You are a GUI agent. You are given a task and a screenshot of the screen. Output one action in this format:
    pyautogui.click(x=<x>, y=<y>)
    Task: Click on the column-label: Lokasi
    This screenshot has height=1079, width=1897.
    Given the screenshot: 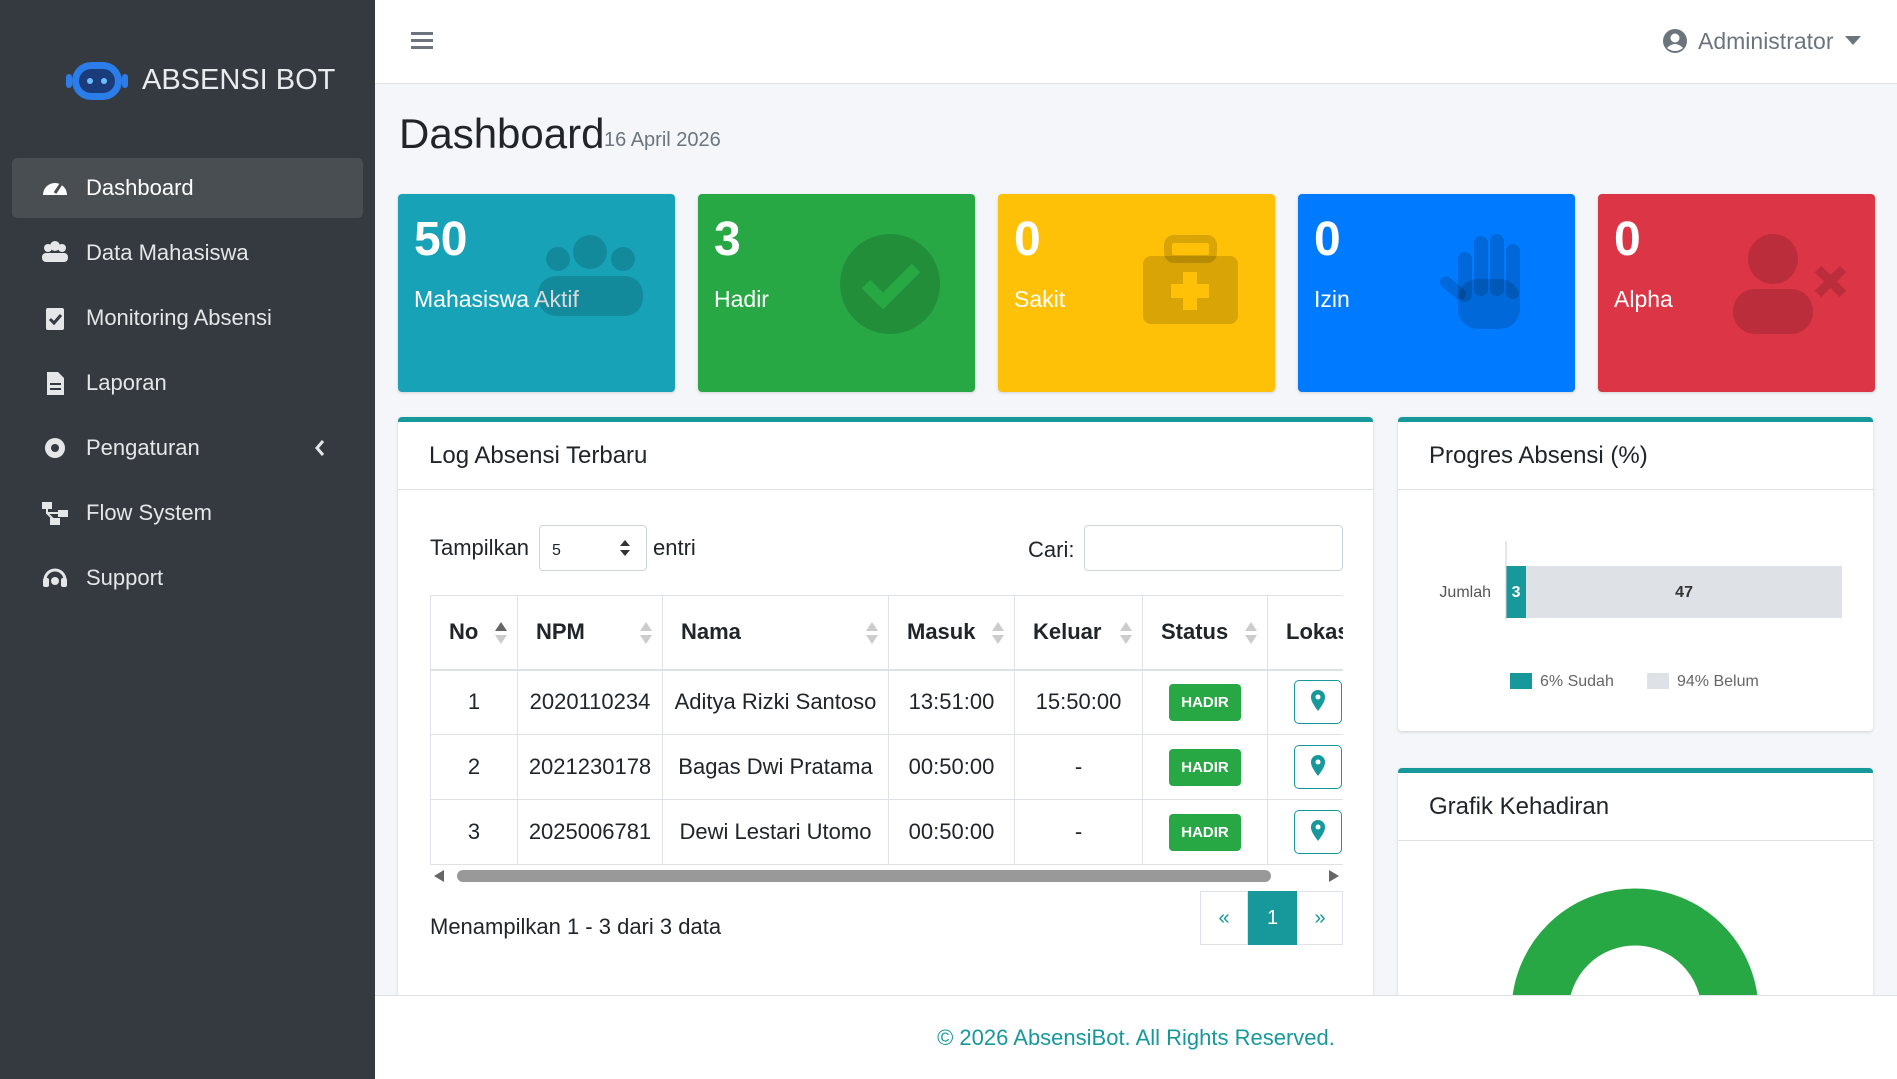 What is the action you would take?
    pyautogui.click(x=1314, y=632)
    